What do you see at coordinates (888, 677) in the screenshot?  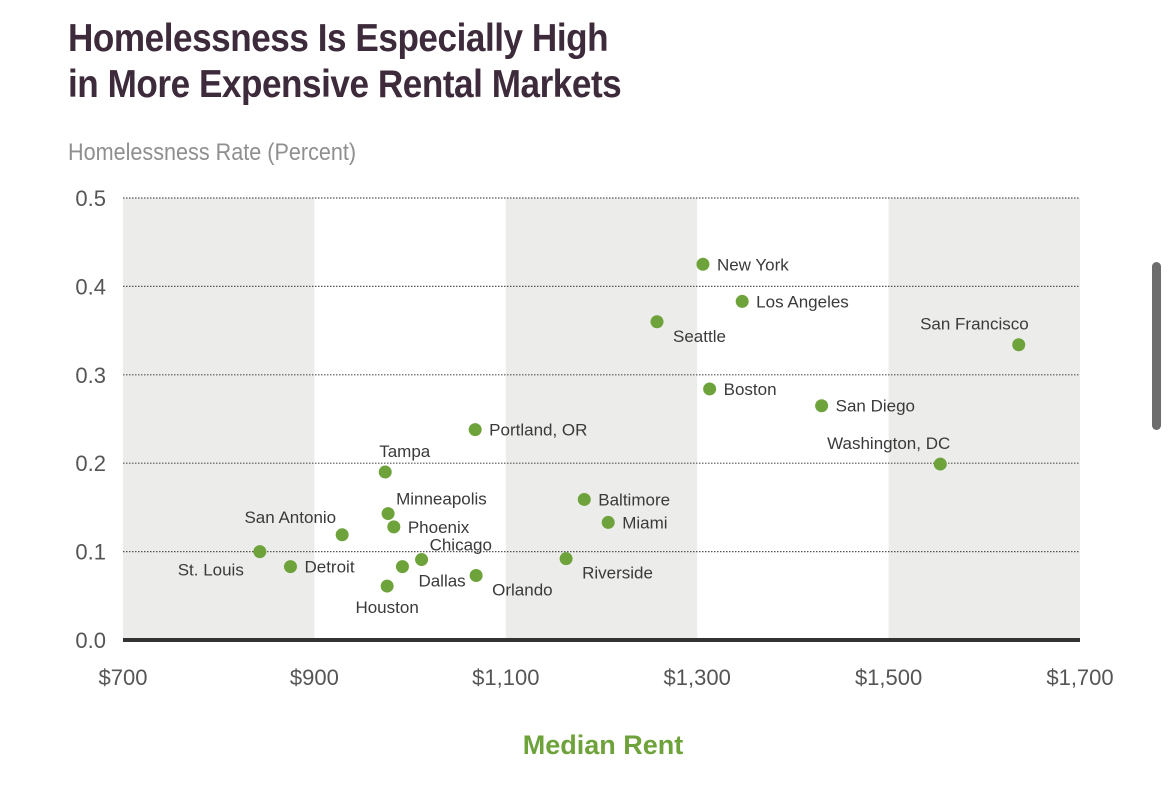 I see `x-tick-label: $1,500` at bounding box center [888, 677].